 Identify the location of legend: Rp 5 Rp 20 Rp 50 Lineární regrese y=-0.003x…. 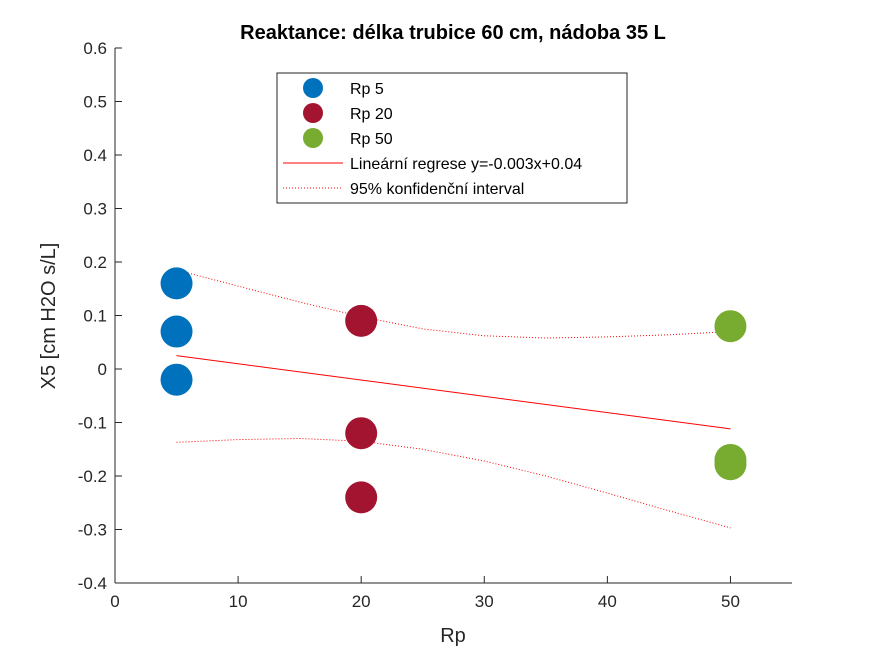
(452, 138).